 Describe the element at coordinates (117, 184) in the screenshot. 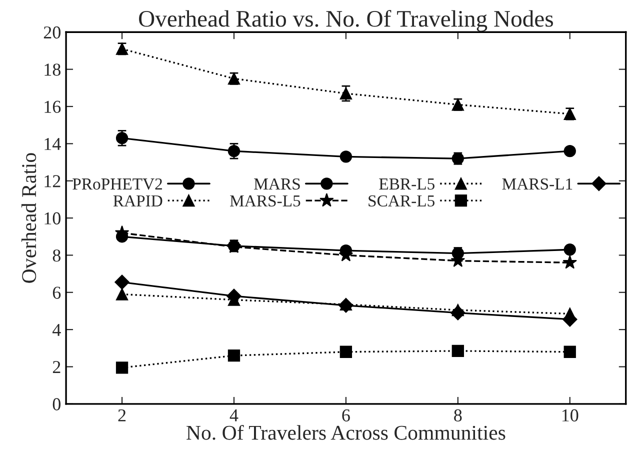

I see `legend-label: PRoPHETV2` at that location.